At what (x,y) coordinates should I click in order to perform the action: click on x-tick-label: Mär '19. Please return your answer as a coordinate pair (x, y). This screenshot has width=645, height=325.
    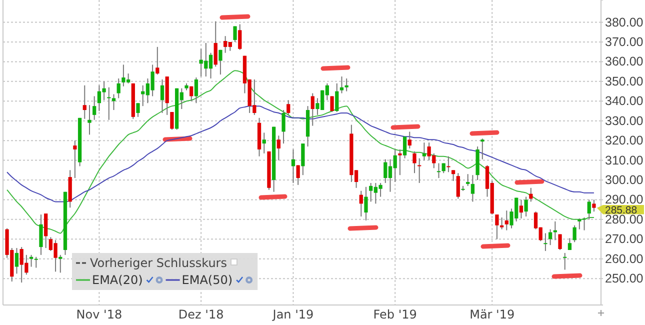
    Looking at the image, I should click on (492, 315).